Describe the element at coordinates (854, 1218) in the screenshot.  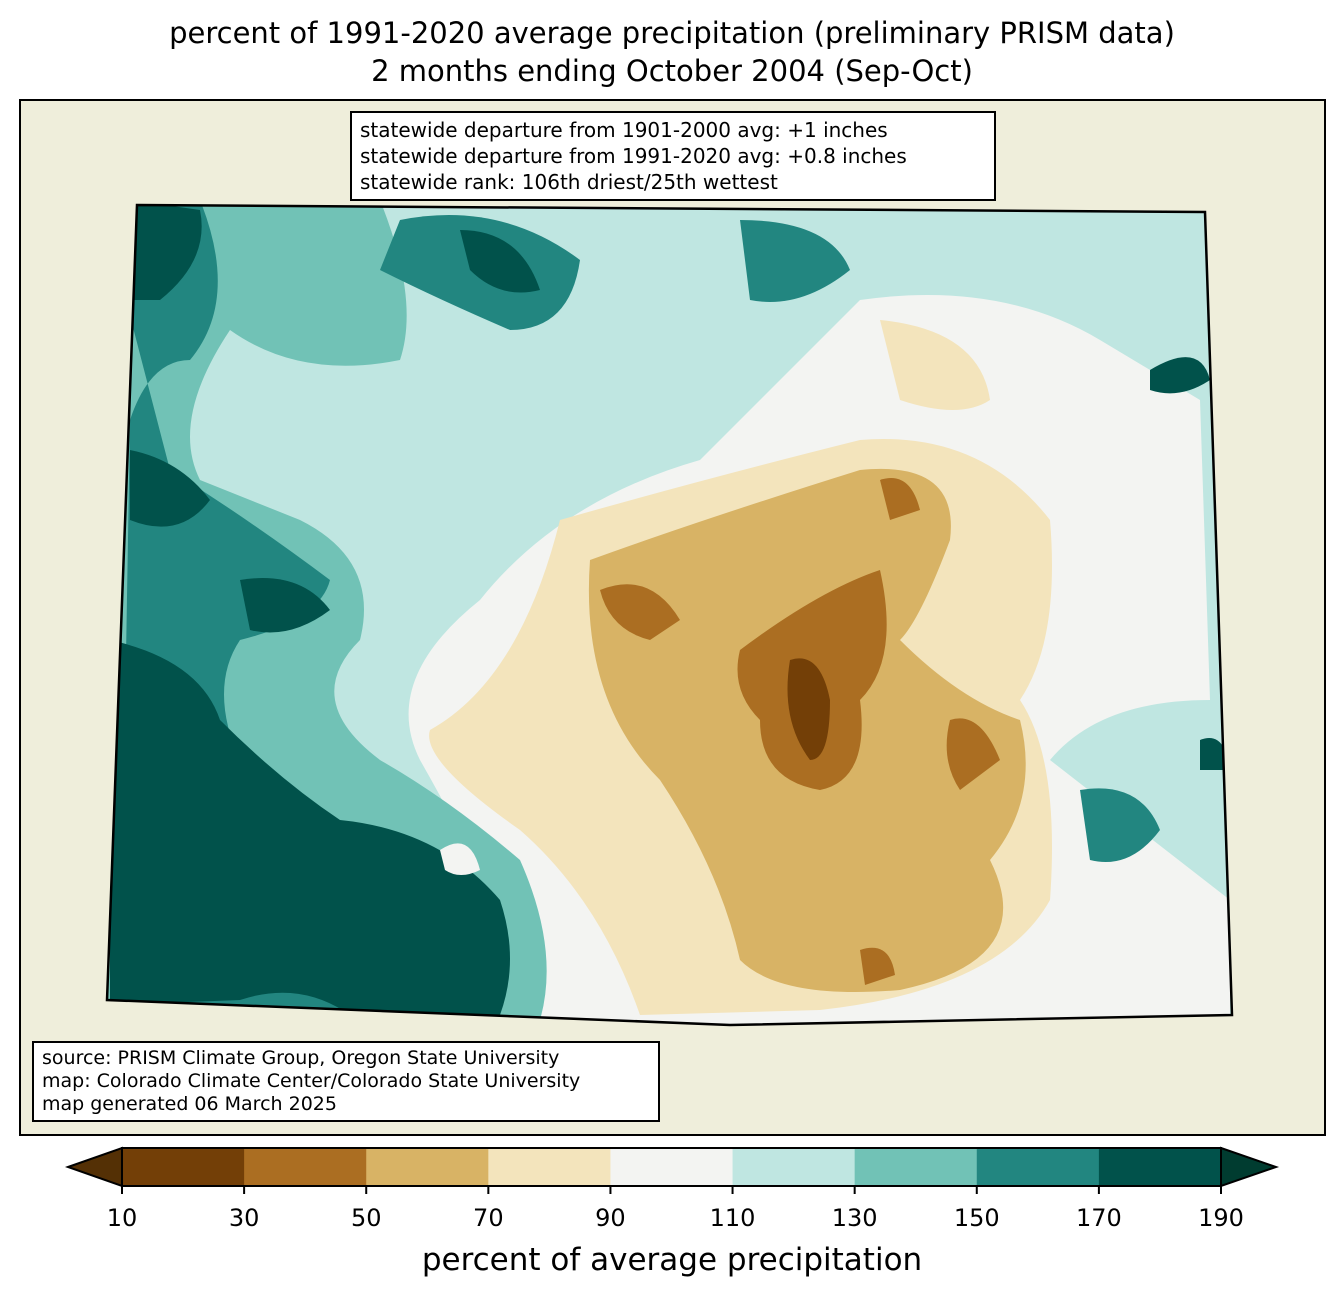
I see `colorbar-tick-label: 130` at that location.